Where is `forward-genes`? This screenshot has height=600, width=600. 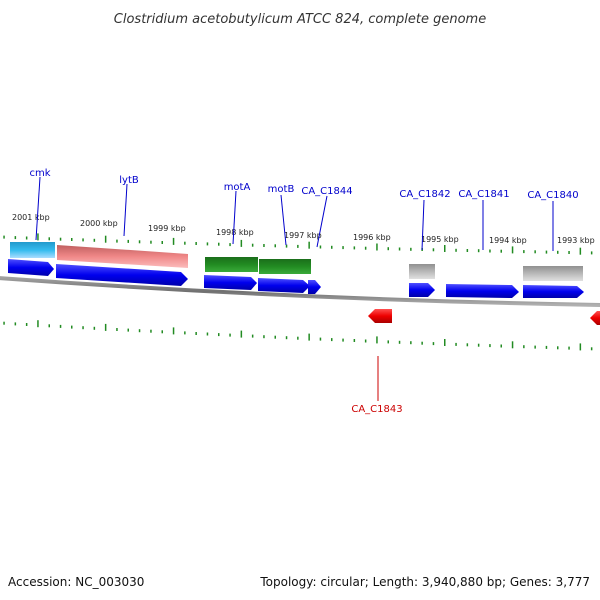
forward-genes is located at coordinates (296, 278).